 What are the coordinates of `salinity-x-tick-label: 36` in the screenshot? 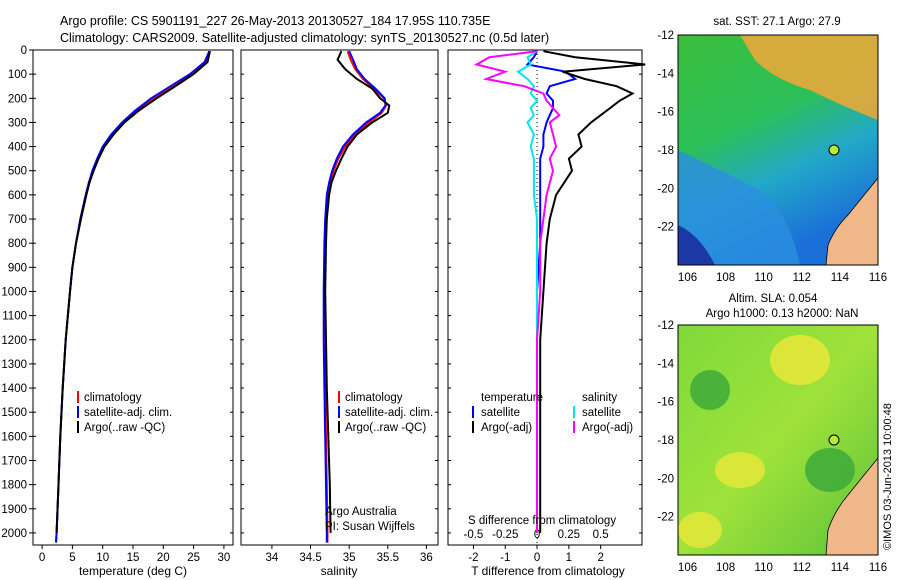 It's located at (426, 558).